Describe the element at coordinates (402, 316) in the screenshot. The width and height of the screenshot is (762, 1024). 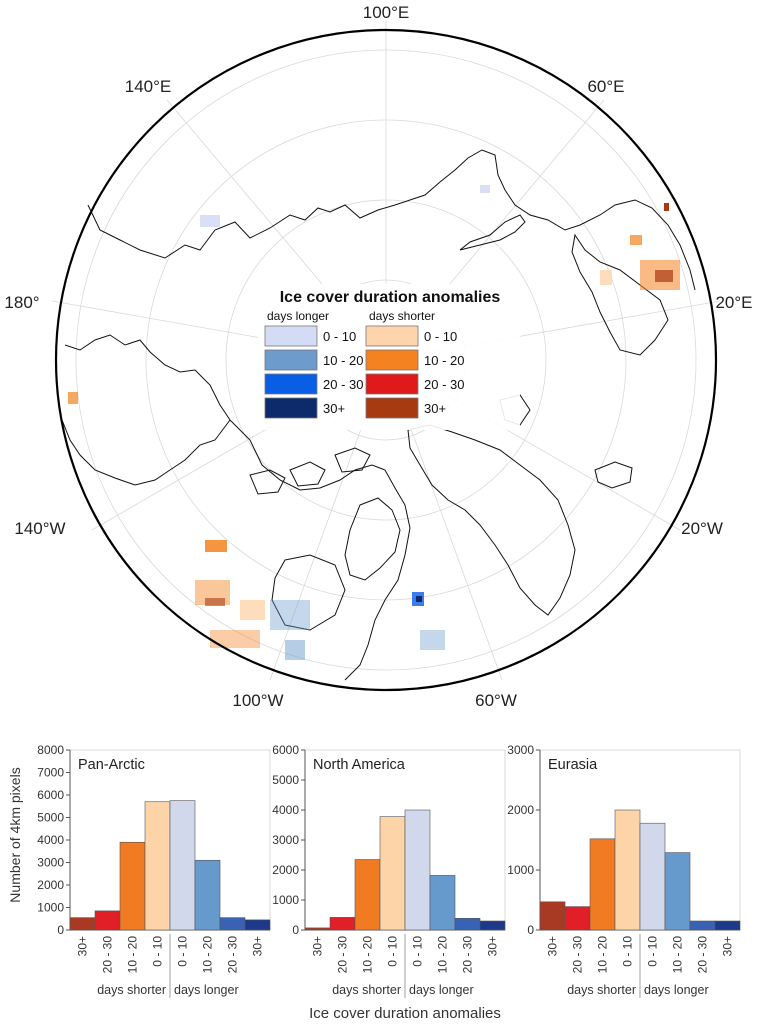
I see `legend-heading-shorter: days shorter` at that location.